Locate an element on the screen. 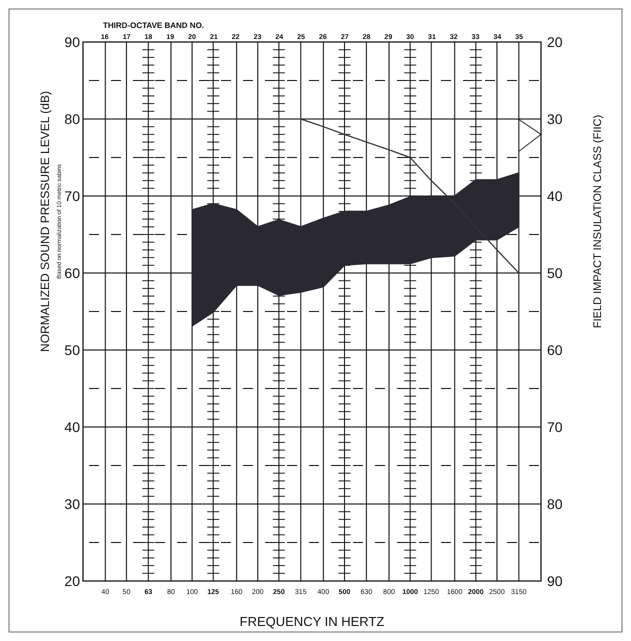 The width and height of the screenshot is (631, 641). y2-tick-label: 60 is located at coordinates (555, 350).